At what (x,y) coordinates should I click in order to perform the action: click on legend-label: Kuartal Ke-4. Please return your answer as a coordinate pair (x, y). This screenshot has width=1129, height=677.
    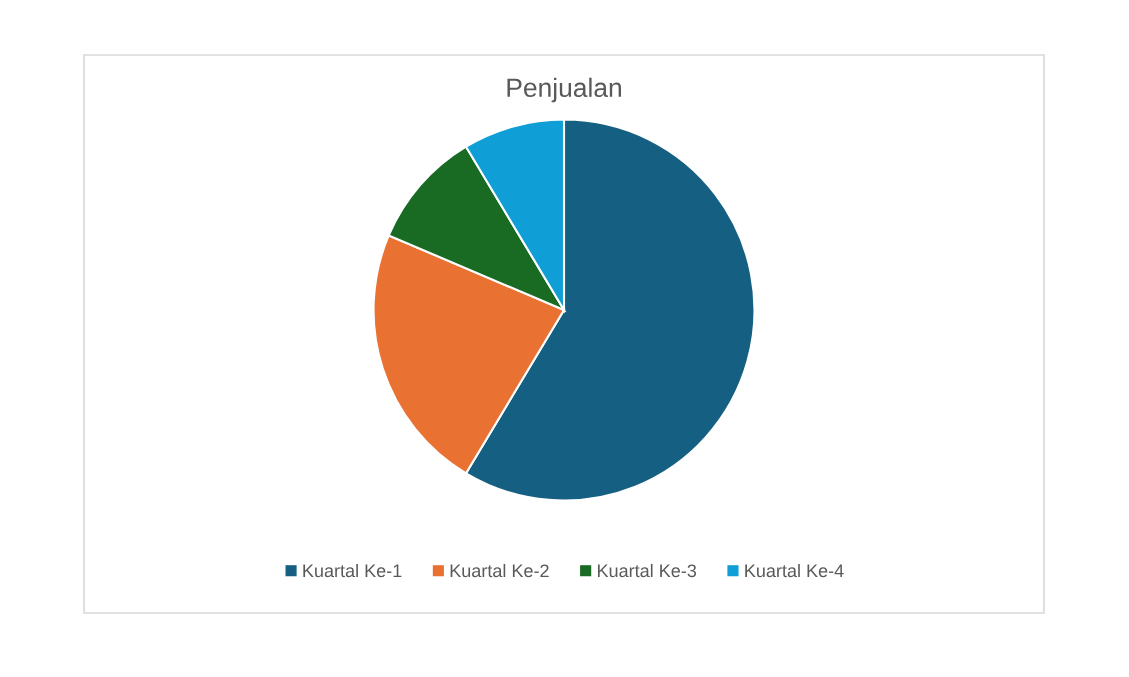
    Looking at the image, I should click on (794, 570).